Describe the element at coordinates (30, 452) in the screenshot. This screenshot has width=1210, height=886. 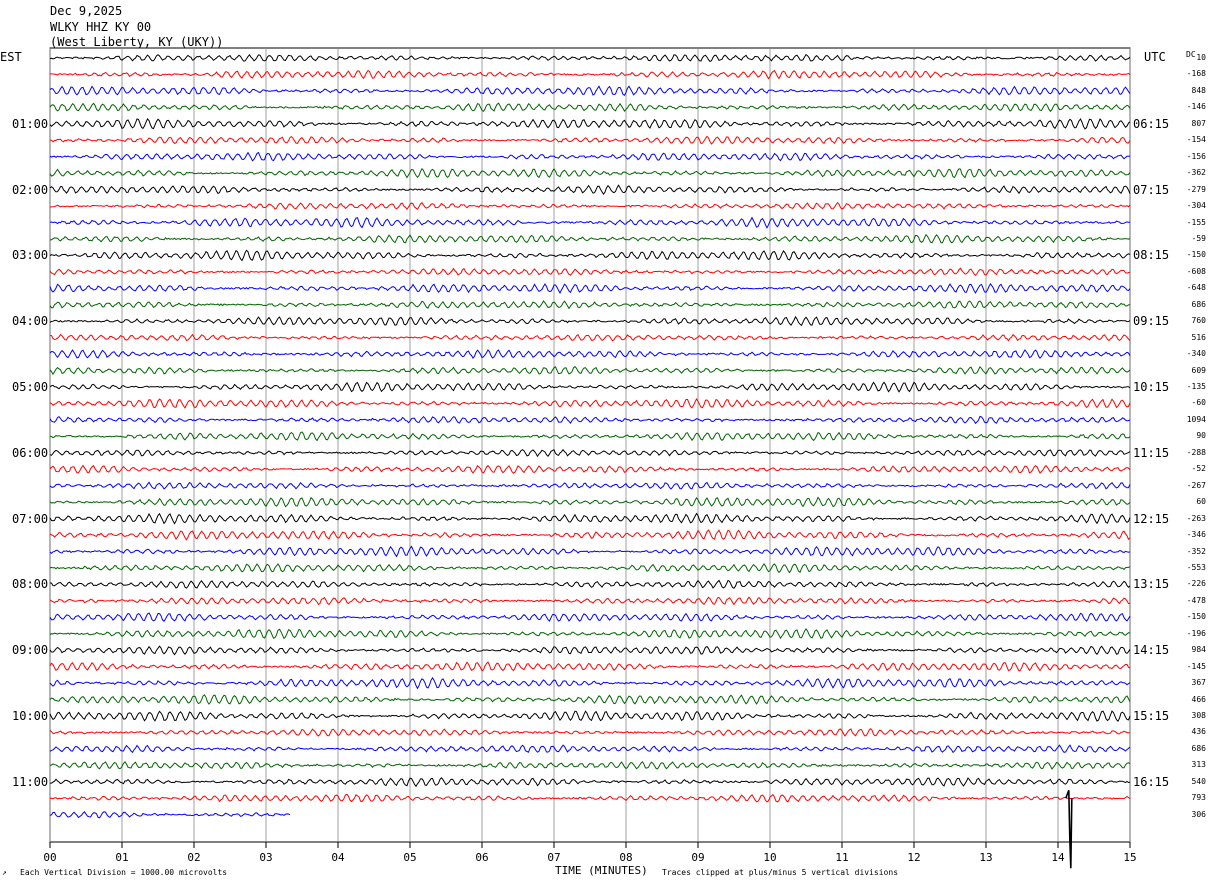
I see `est-hour-label: 06:00` at that location.